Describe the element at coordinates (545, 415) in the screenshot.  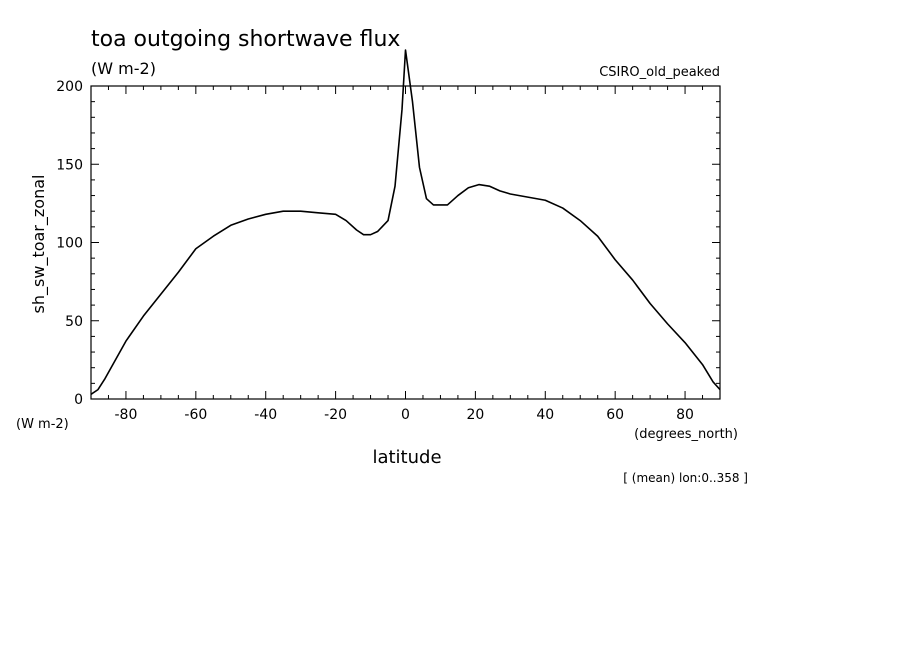
I see `x-tick-label: 40` at that location.